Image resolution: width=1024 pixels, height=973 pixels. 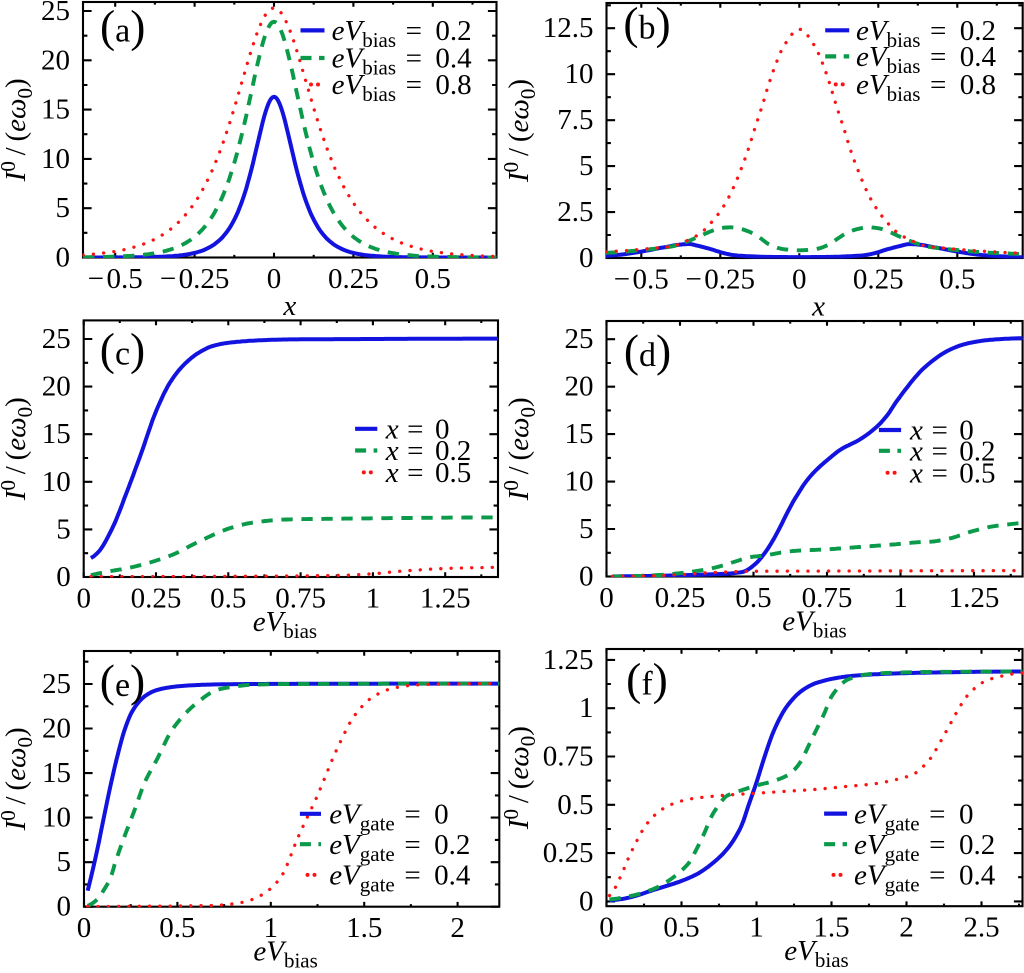 I want to click on svg-text: eVbias = 0.4, so click(x=402, y=61).